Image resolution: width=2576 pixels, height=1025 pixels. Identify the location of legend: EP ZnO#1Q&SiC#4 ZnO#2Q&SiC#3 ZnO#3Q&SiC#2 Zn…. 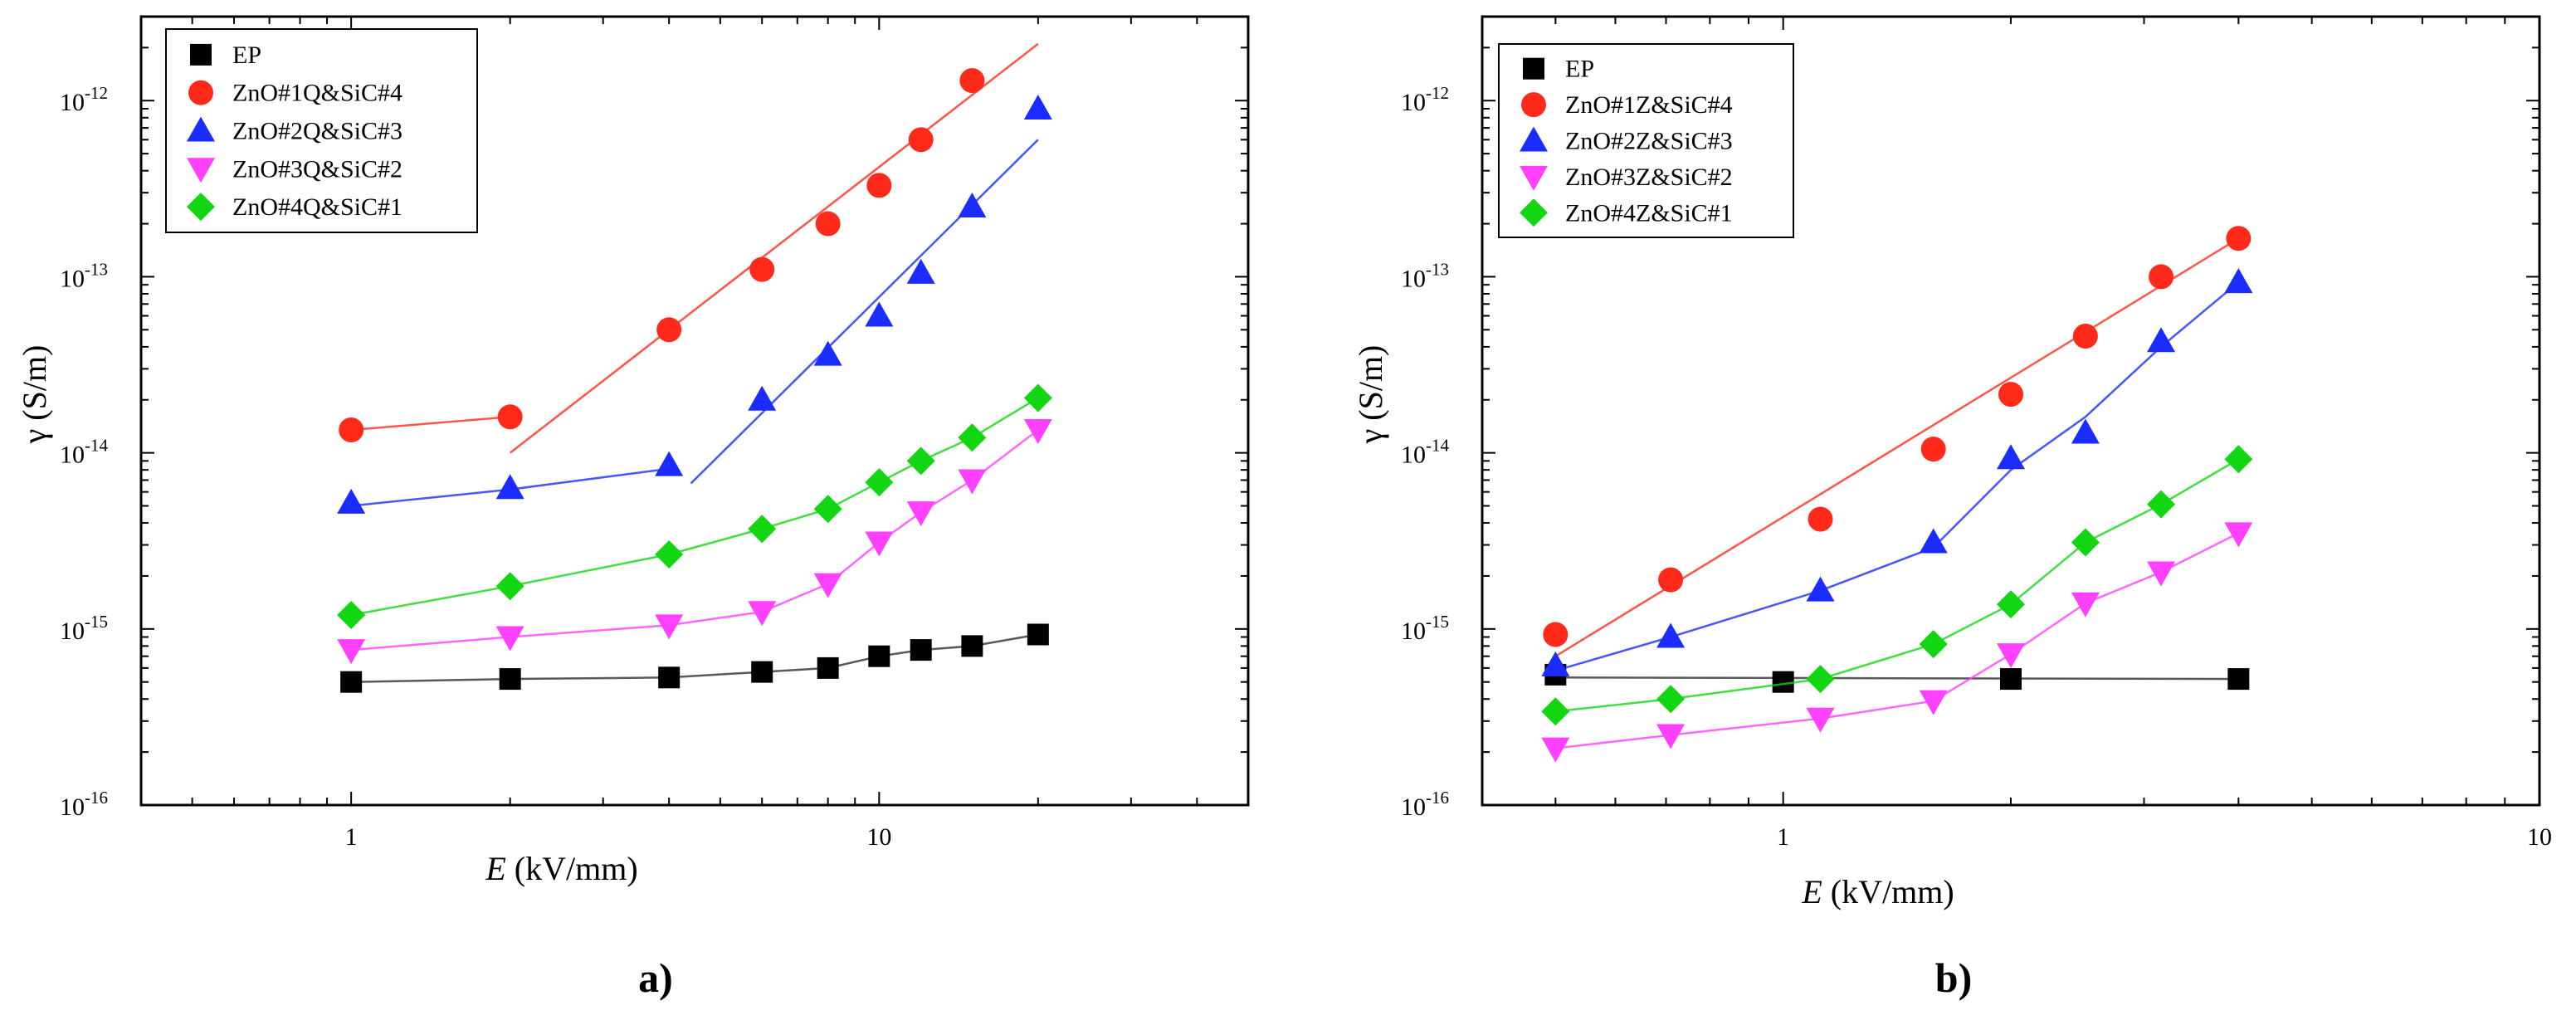
(321, 130).